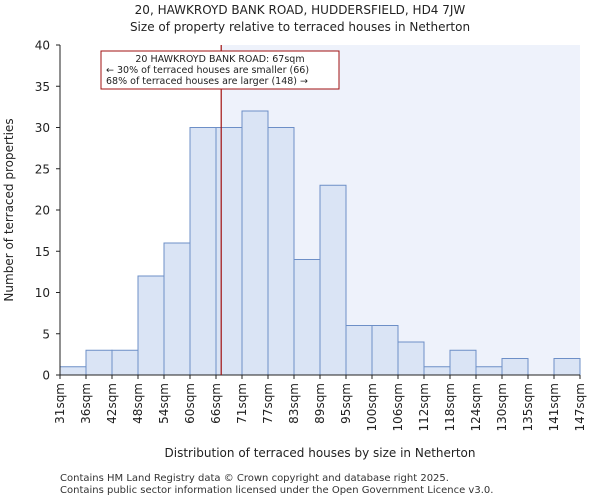 This screenshot has height=504, width=600. I want to click on y-tick-label: 40, so click(42, 46).